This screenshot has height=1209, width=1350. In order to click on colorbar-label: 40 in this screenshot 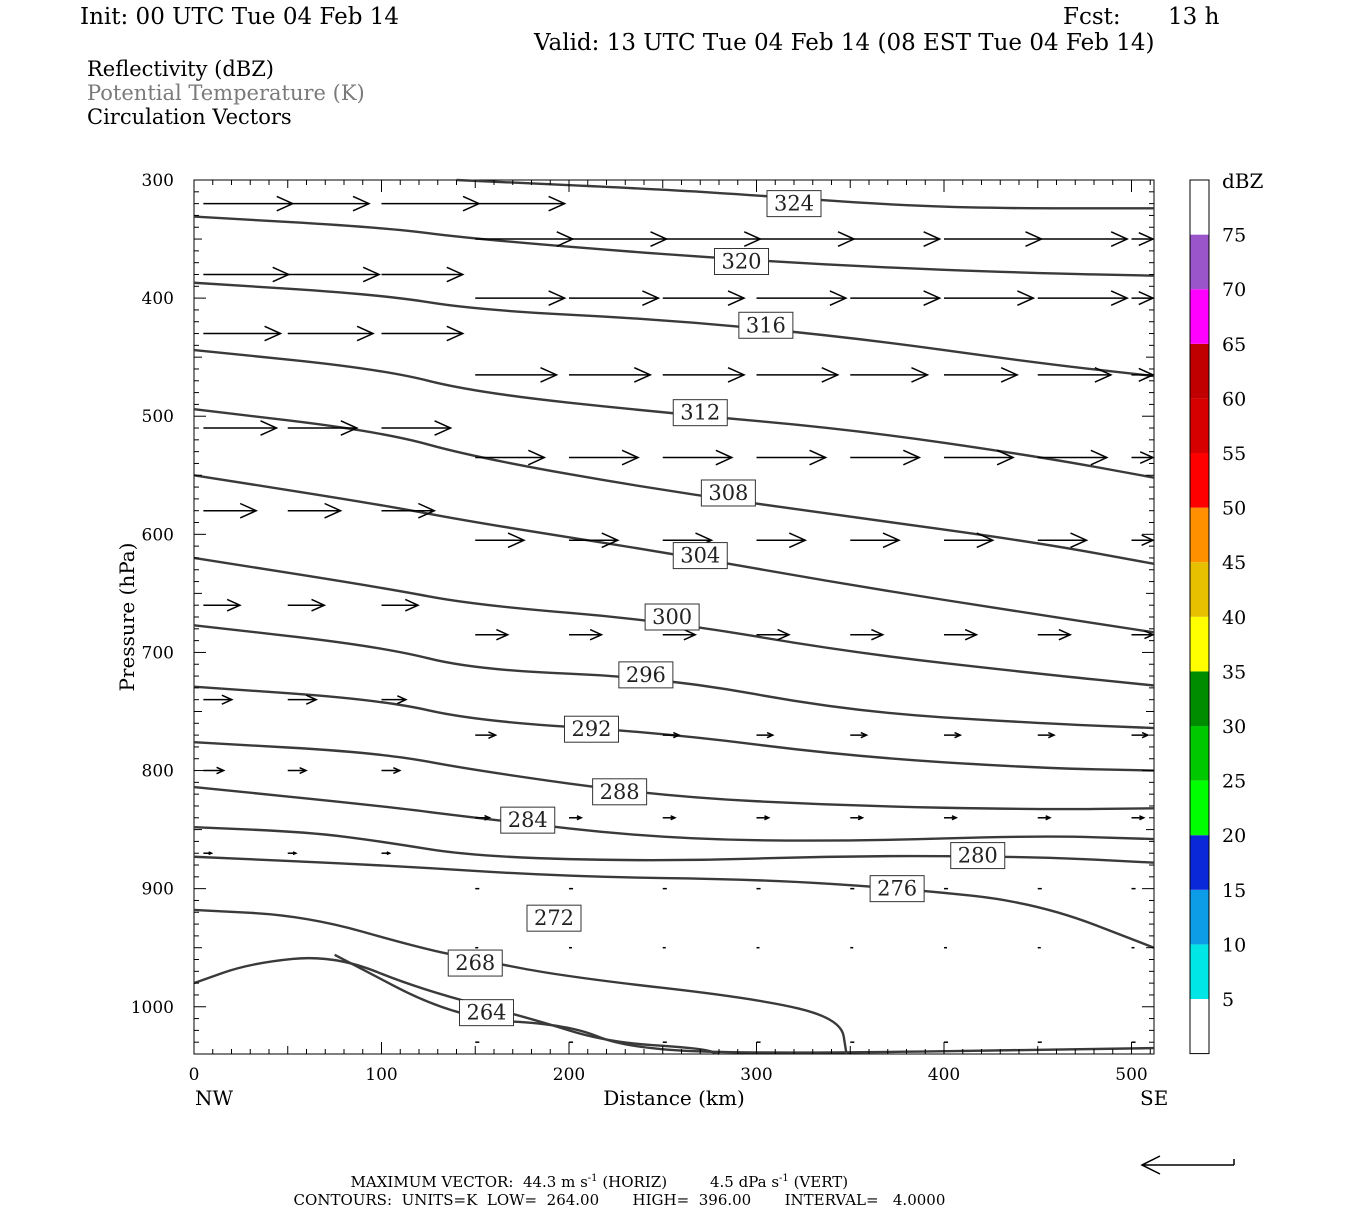, I will do `click(1234, 618)`.